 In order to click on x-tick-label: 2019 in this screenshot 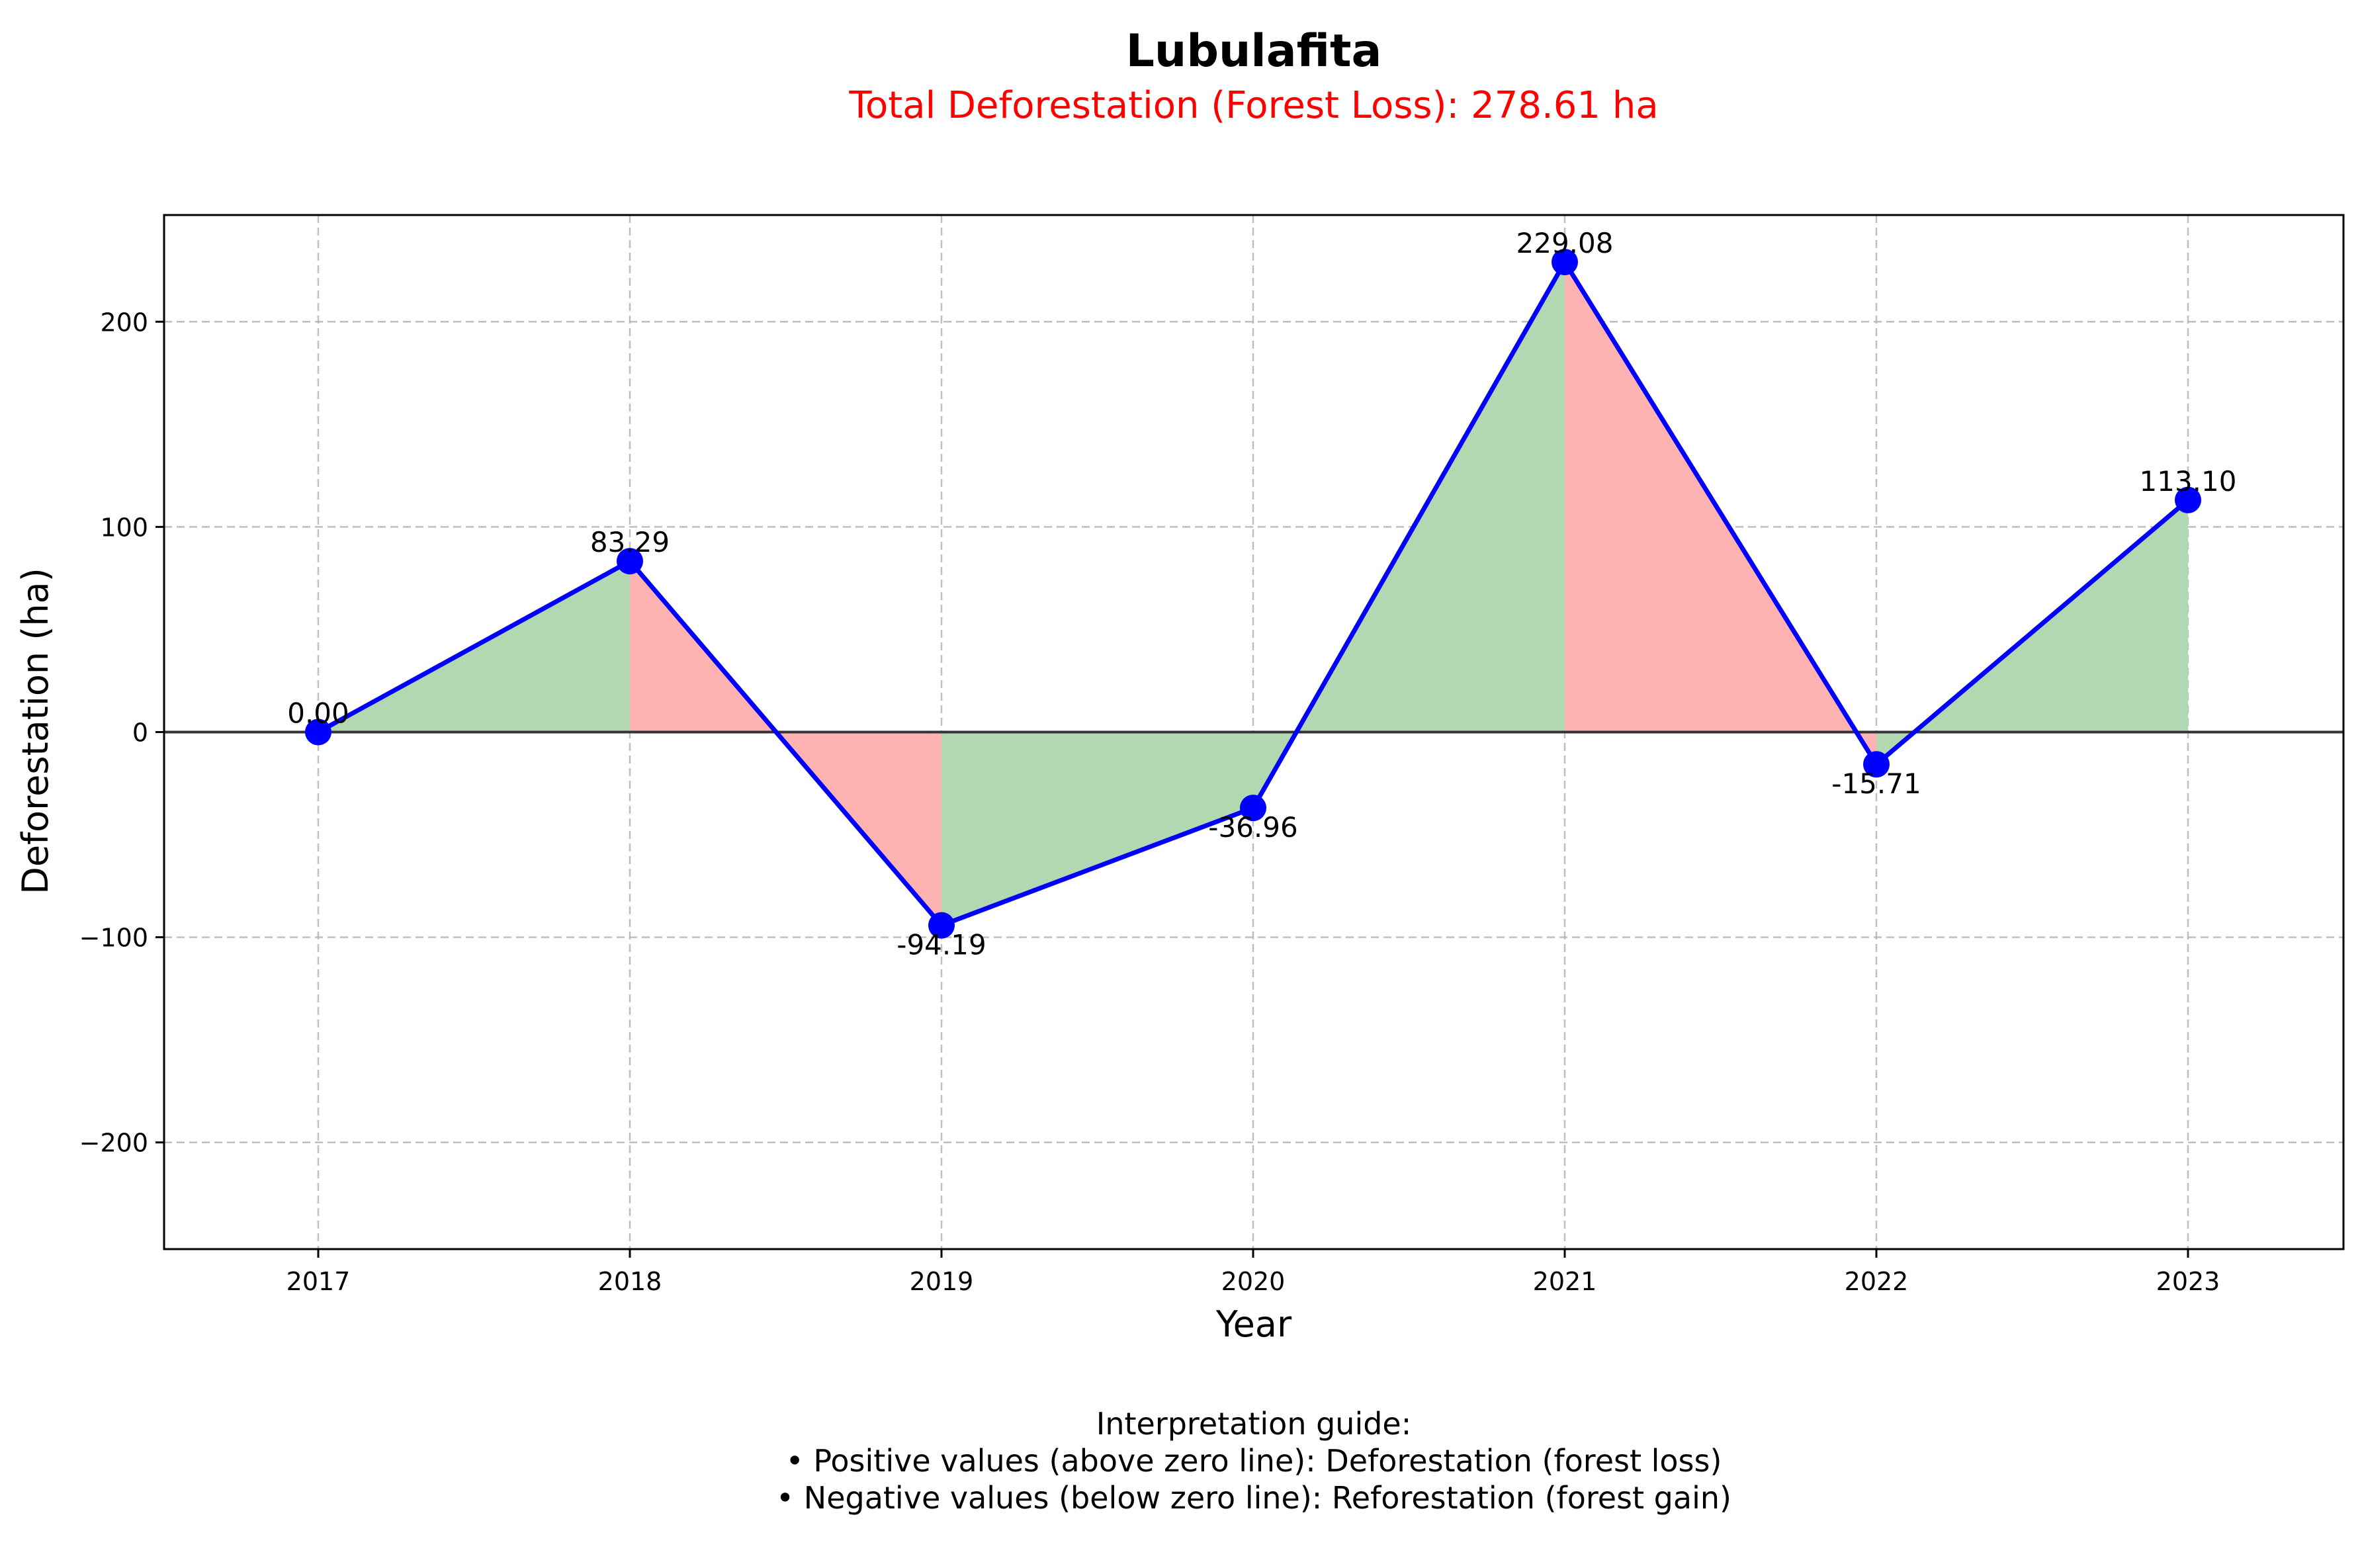, I will do `click(942, 1282)`.